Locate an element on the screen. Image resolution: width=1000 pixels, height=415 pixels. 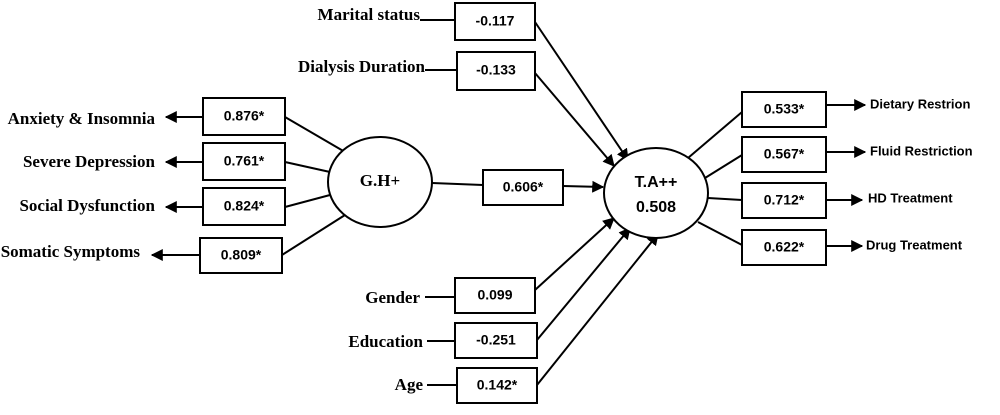
loading: 0.876* is located at coordinates (244, 116).